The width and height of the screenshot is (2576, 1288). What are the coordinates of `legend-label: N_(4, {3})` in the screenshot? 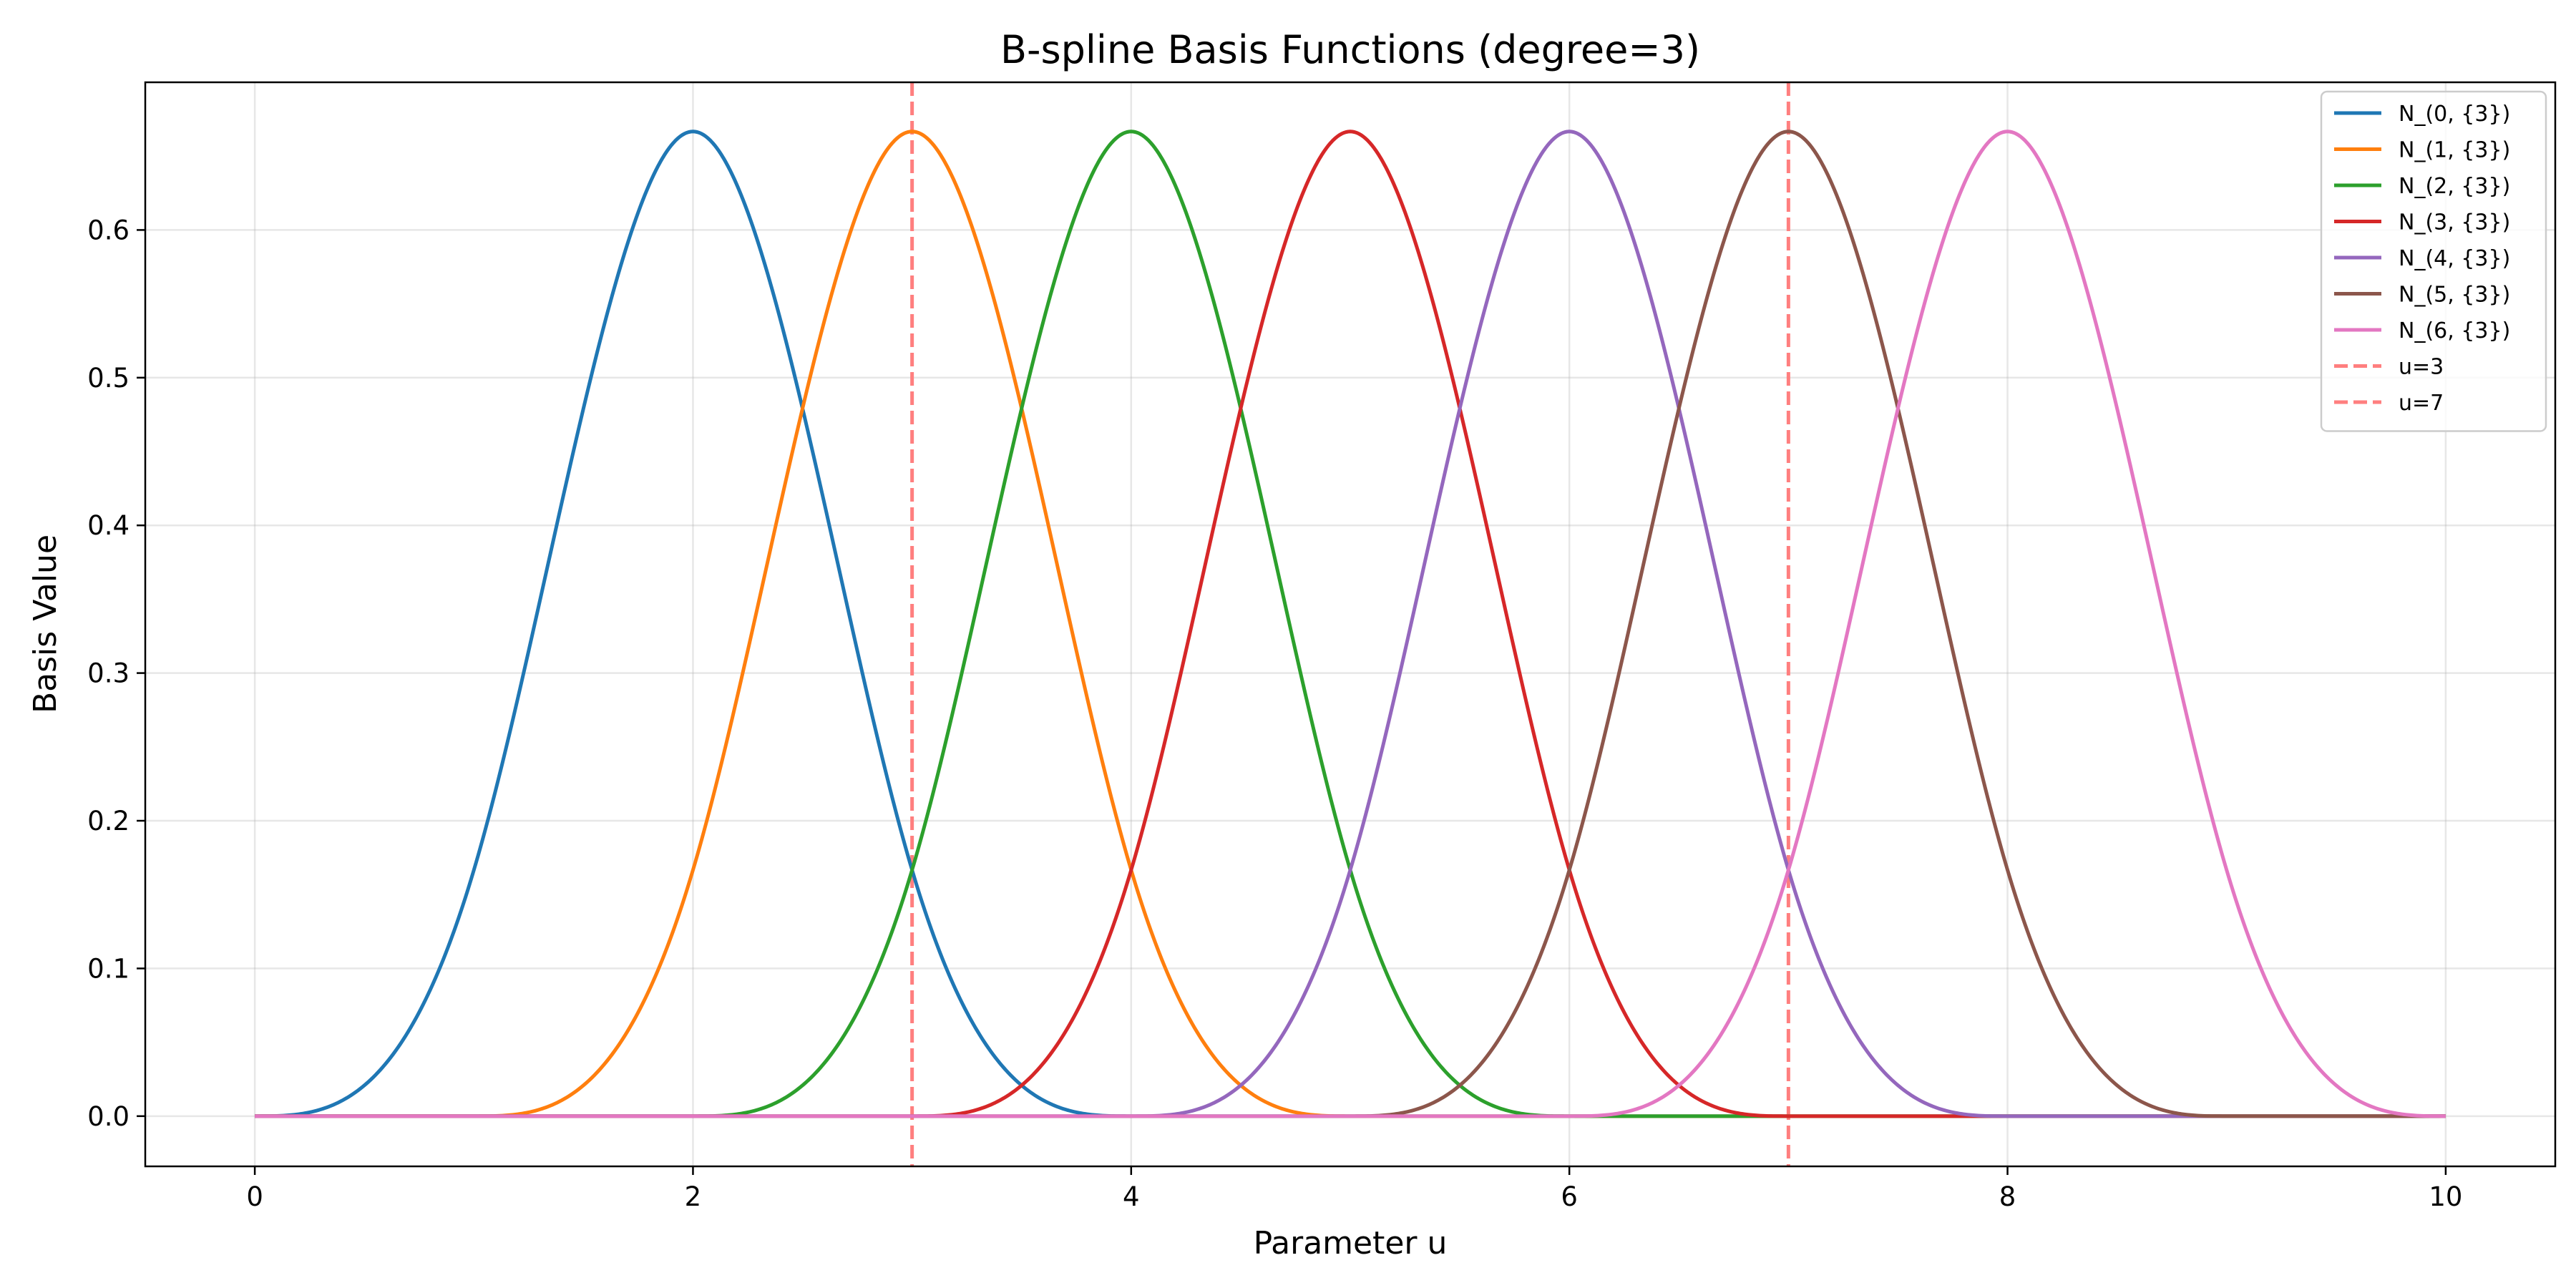 It's located at (2454, 258).